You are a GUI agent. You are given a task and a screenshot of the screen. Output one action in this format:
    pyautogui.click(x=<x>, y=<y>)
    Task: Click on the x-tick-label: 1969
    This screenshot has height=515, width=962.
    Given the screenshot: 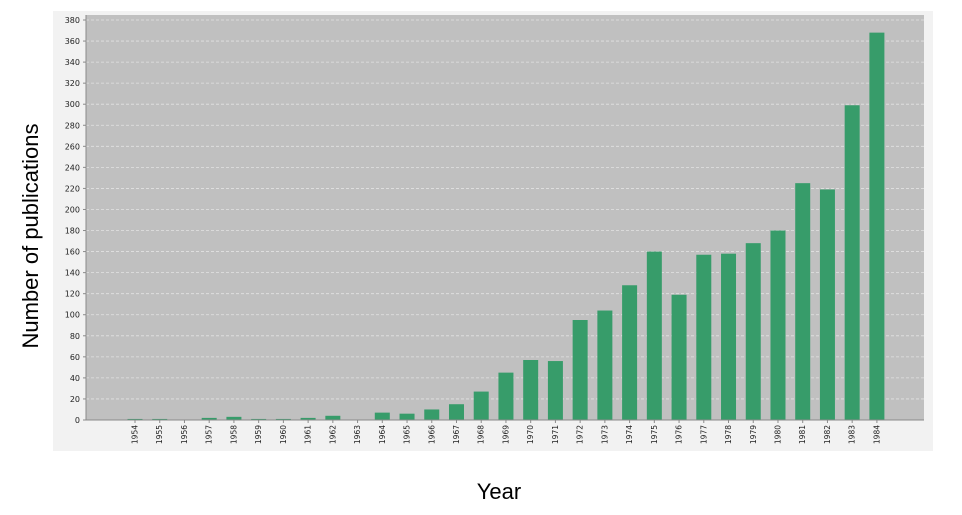 What is the action you would take?
    pyautogui.click(x=505, y=434)
    